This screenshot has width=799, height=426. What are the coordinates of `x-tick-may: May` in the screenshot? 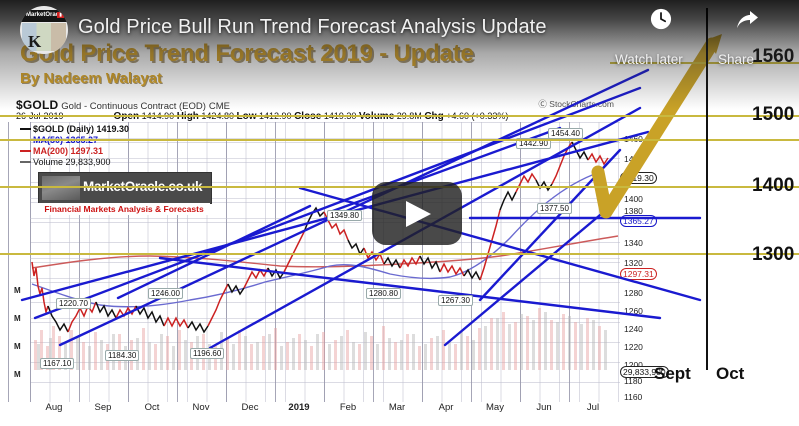 It's located at (495, 407).